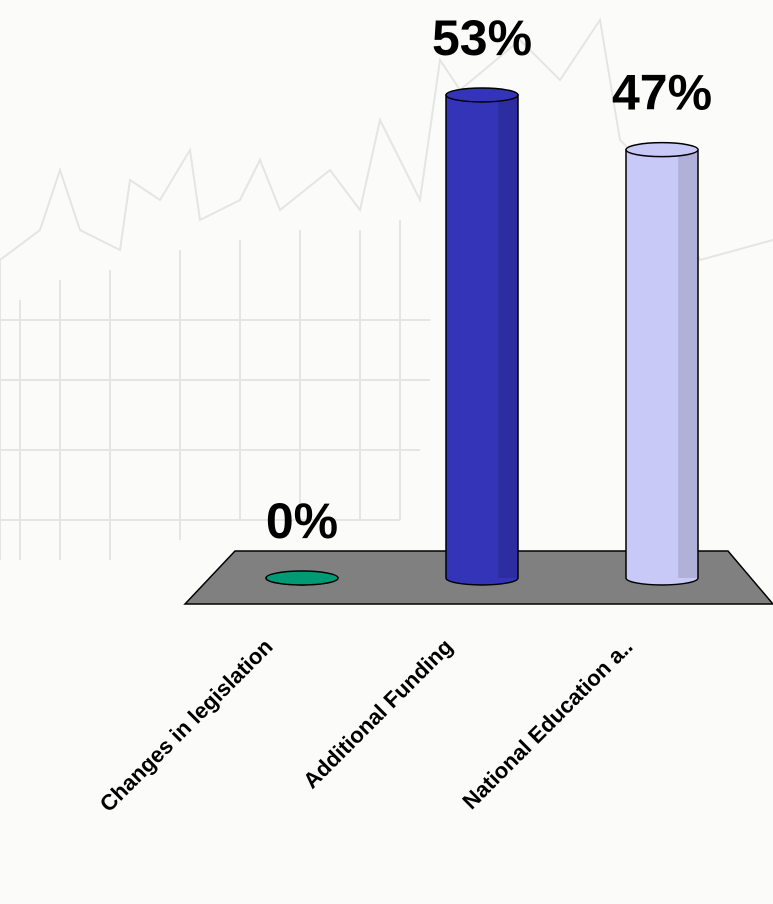 The image size is (773, 904). I want to click on value-label: 47%, so click(662, 93).